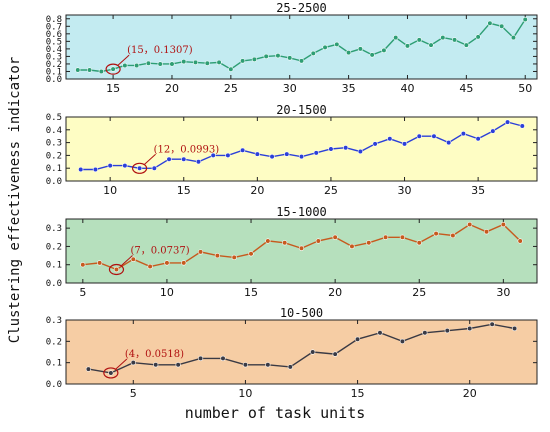 This screenshot has width=550, height=432. I want to click on x-tick-label: 20, so click(257, 190).